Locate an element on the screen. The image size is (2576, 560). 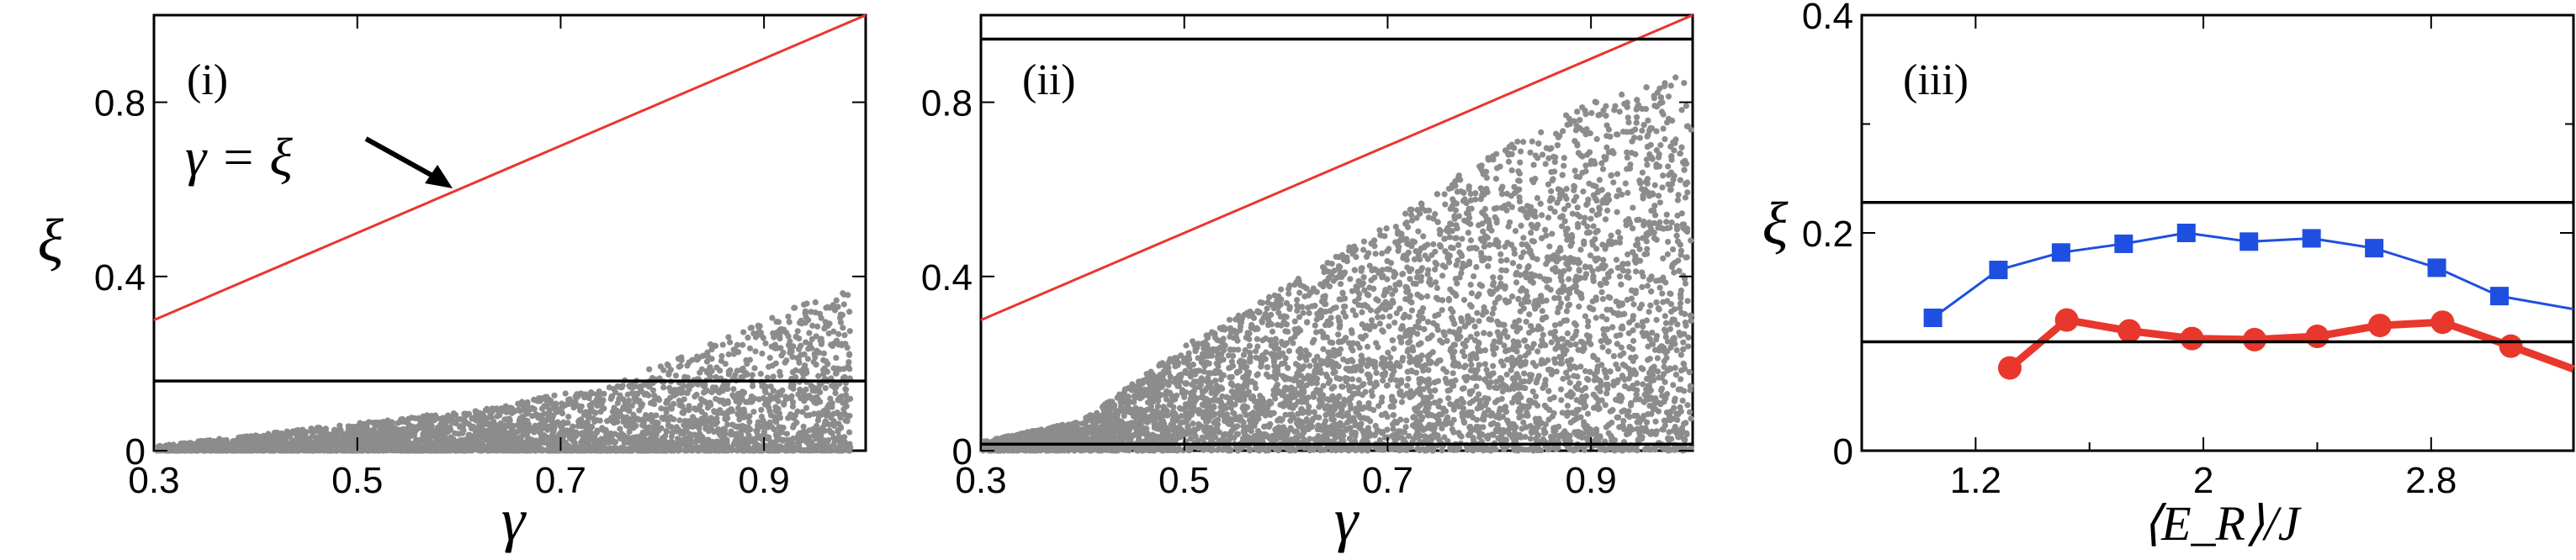
x-tick-label: 0.9 is located at coordinates (764, 481).